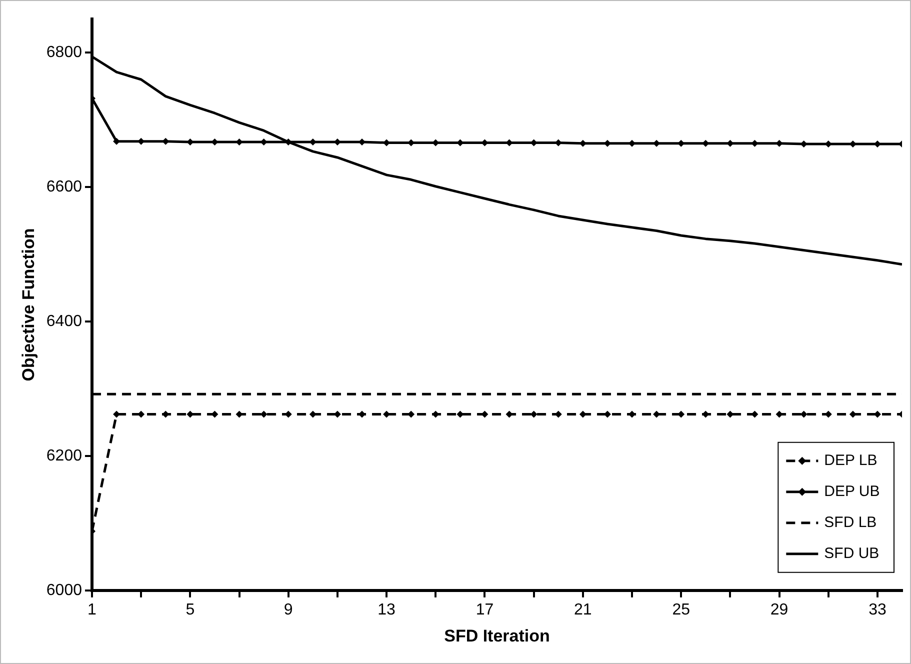 This screenshot has height=664, width=911. Describe the element at coordinates (190, 609) in the screenshot. I see `x-tick-label: 5` at that location.